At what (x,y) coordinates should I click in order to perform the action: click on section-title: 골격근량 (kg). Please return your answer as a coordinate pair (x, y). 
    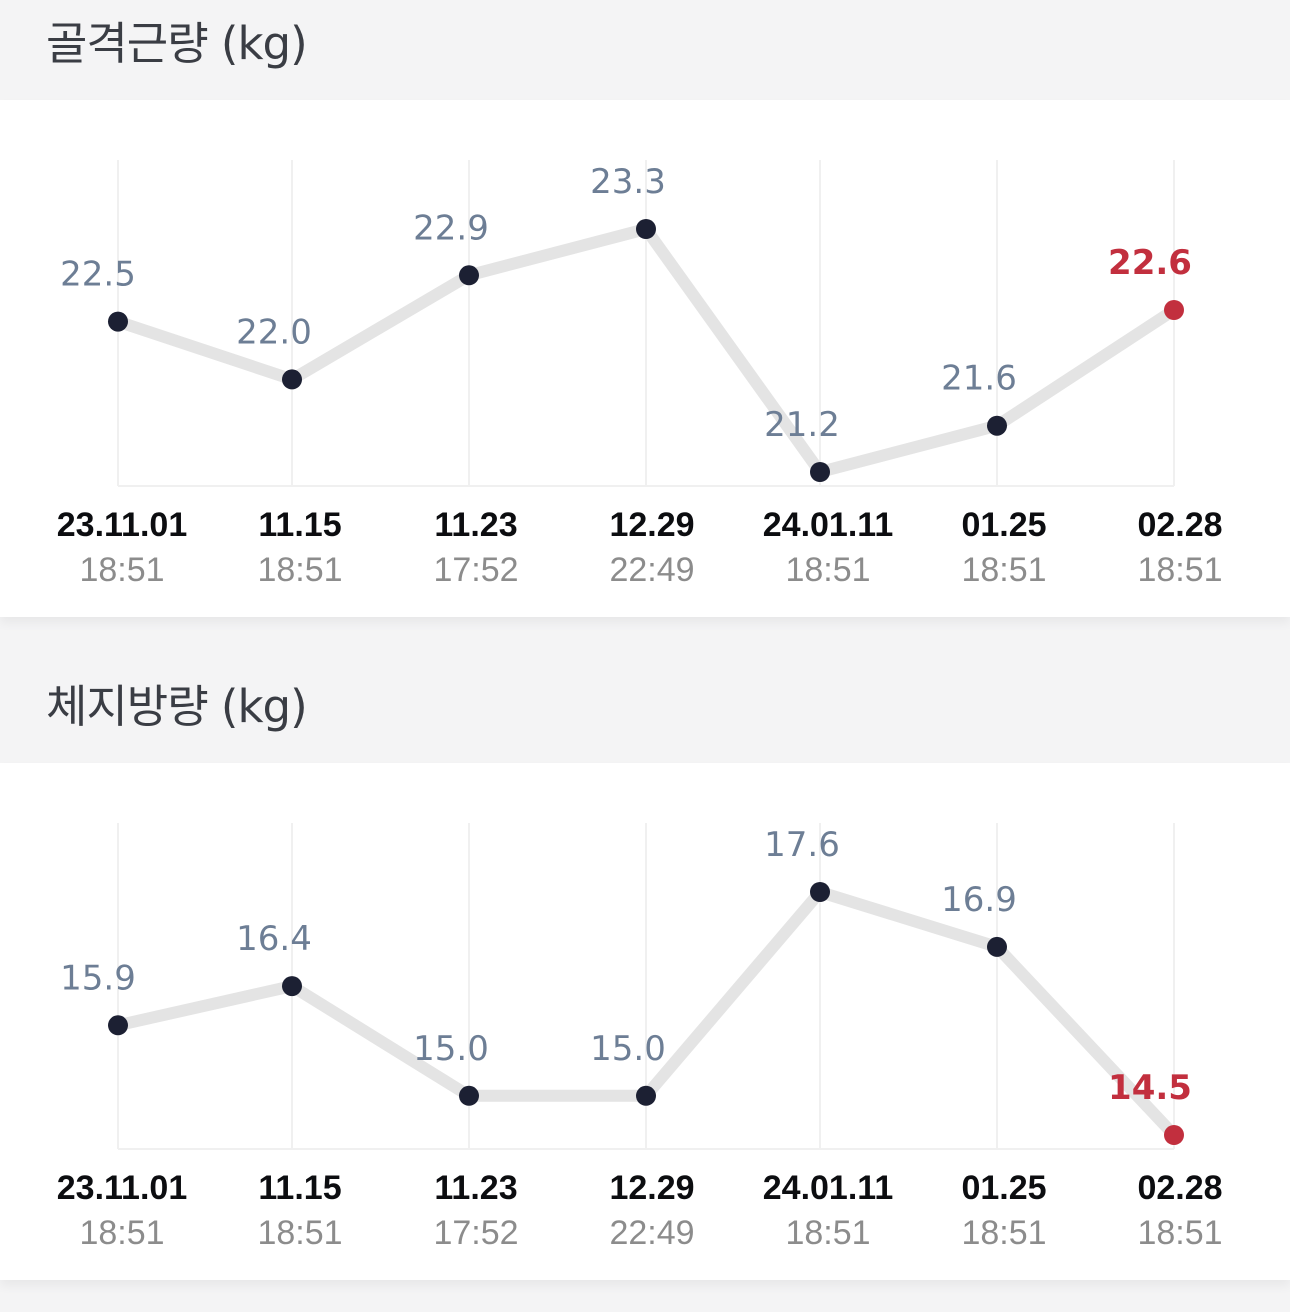
    Looking at the image, I should click on (177, 43).